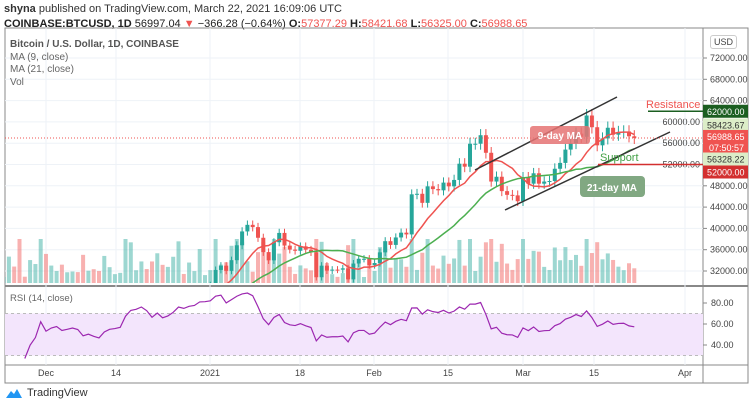 The width and height of the screenshot is (750, 408). What do you see at coordinates (39, 57) in the screenshot?
I see `legend-ma9: MA (9, close)` at bounding box center [39, 57].